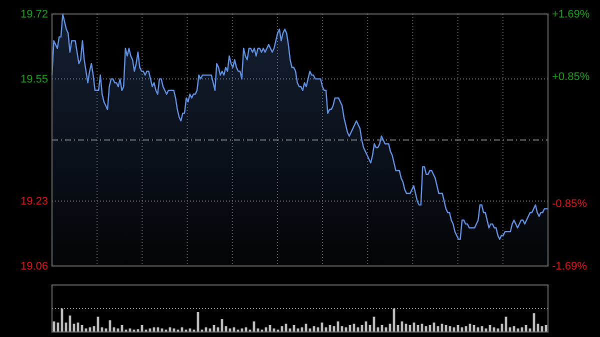 The height and width of the screenshot is (337, 600). I want to click on y2-tick-label: +0.85%, so click(571, 77).